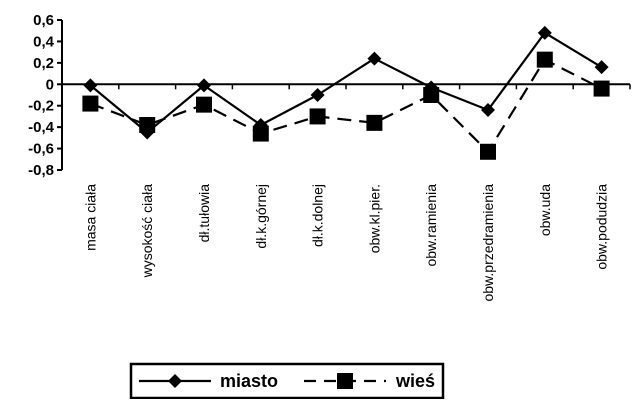  What do you see at coordinates (261, 216) in the screenshot?
I see `x-tick-label: dł.k.górnej` at bounding box center [261, 216].